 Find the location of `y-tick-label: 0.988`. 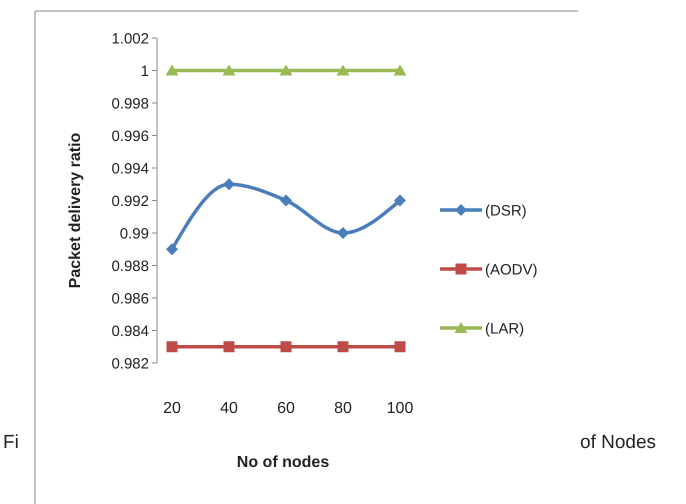

y-tick-label: 0.988 is located at coordinates (130, 266).